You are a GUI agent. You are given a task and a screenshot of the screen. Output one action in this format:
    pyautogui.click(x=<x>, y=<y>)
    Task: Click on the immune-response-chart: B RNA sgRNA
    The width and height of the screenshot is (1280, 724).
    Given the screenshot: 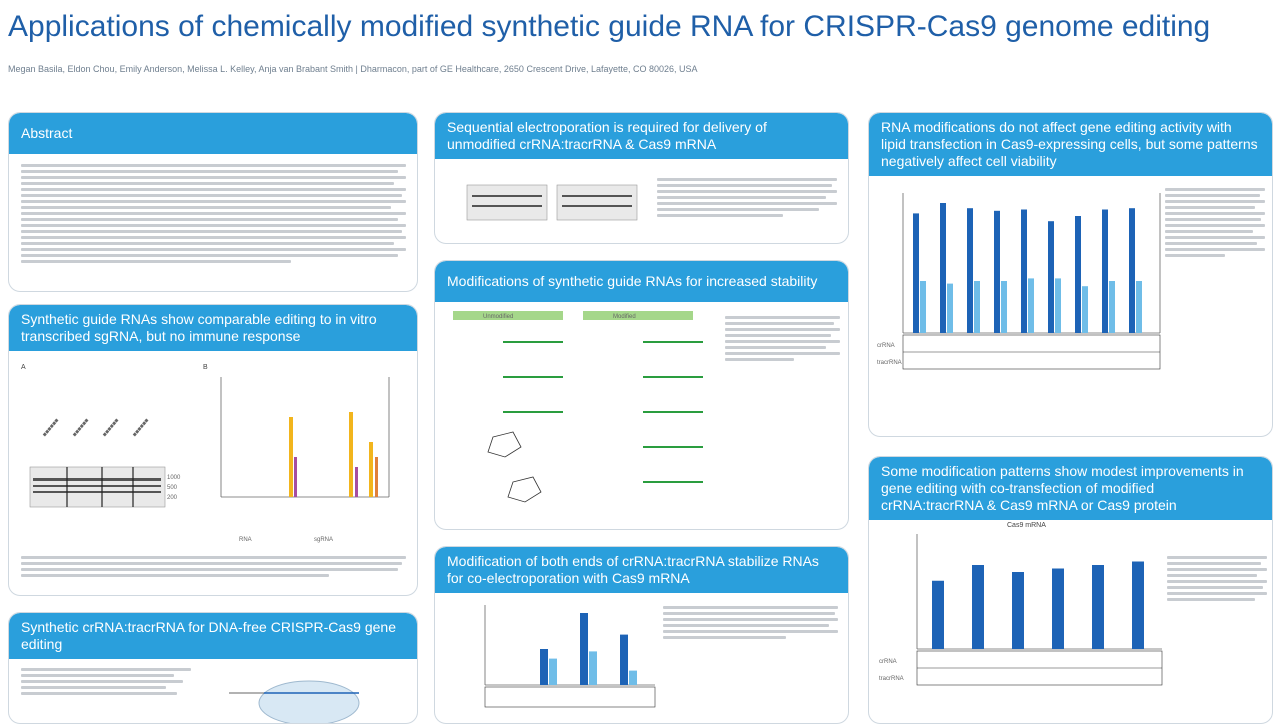 What is the action you would take?
    pyautogui.click(x=296, y=453)
    